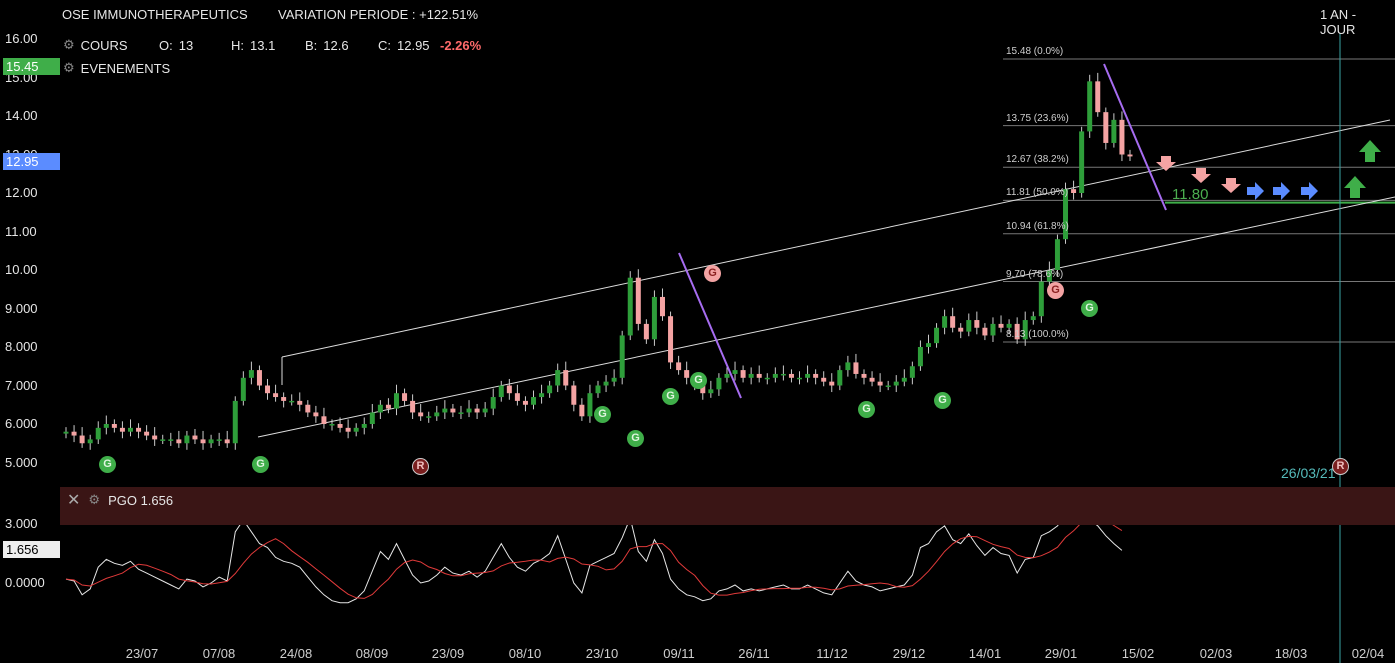 This screenshot has width=1395, height=663. I want to click on osc-ma-line, so click(594, 558).